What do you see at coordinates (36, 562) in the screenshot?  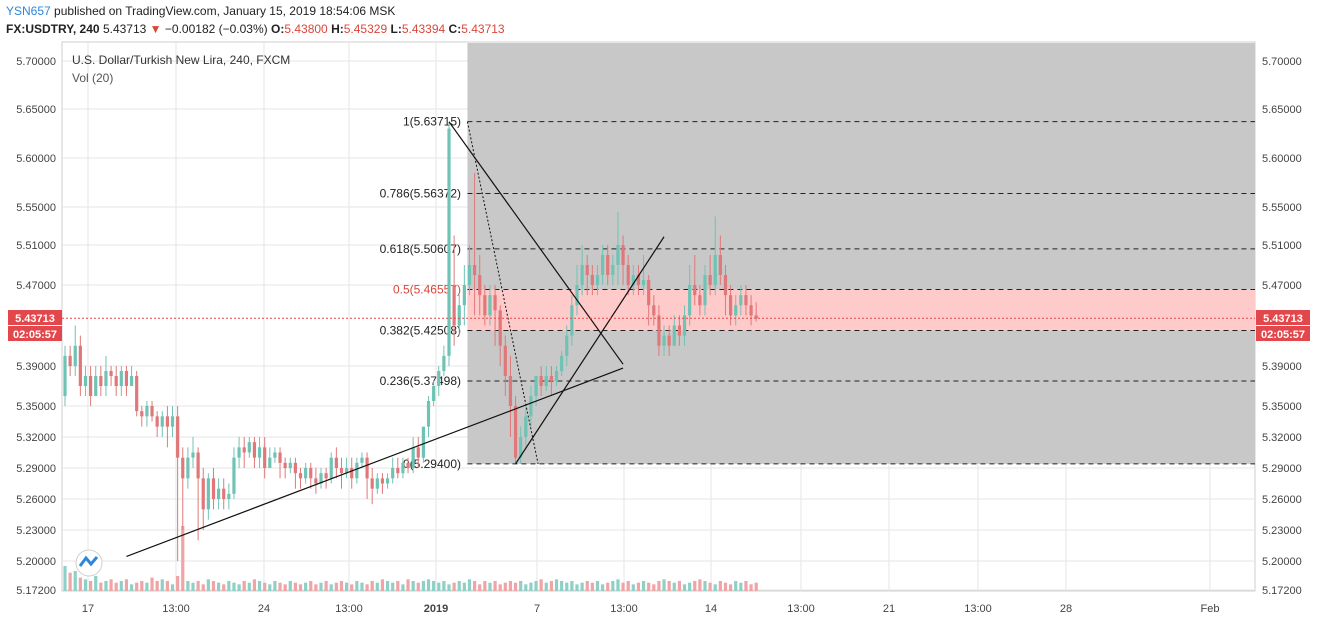 I see `y-tick-label-left: 5.20000` at bounding box center [36, 562].